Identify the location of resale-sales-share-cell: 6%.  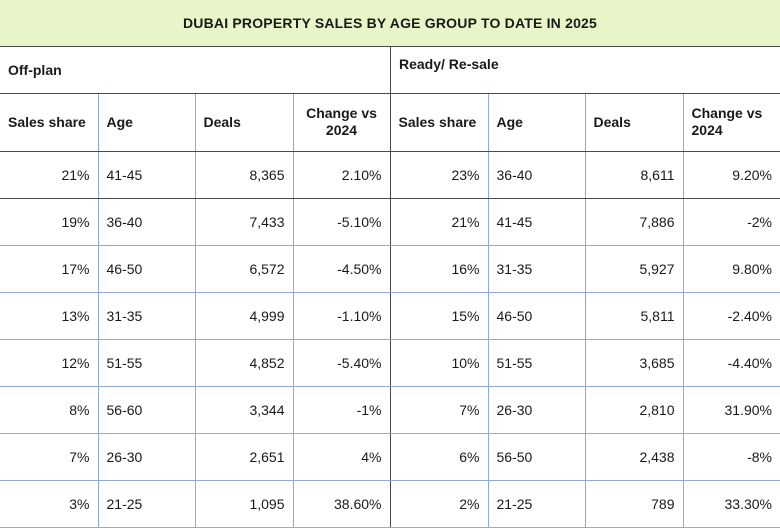
(439, 457).